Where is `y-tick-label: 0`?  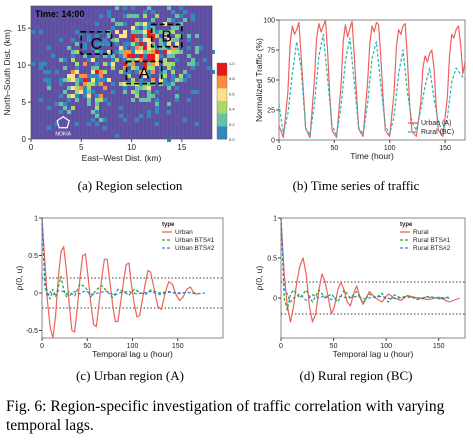
y-tick-label: 0 is located at coordinates (36, 294).